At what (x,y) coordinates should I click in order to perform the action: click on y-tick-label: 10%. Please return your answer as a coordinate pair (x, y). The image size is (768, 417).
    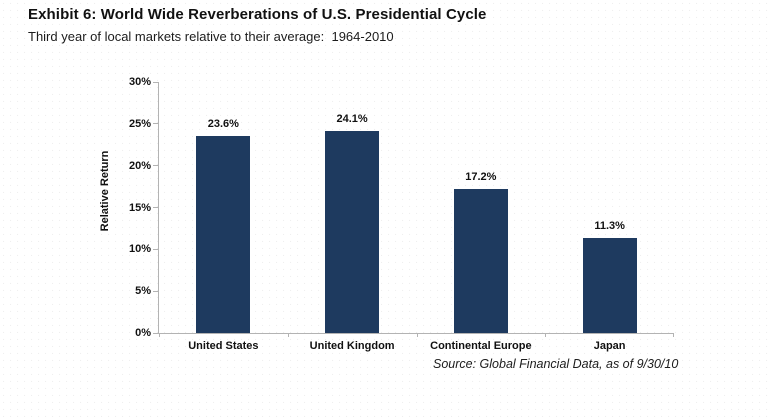
    Looking at the image, I should click on (139, 249).